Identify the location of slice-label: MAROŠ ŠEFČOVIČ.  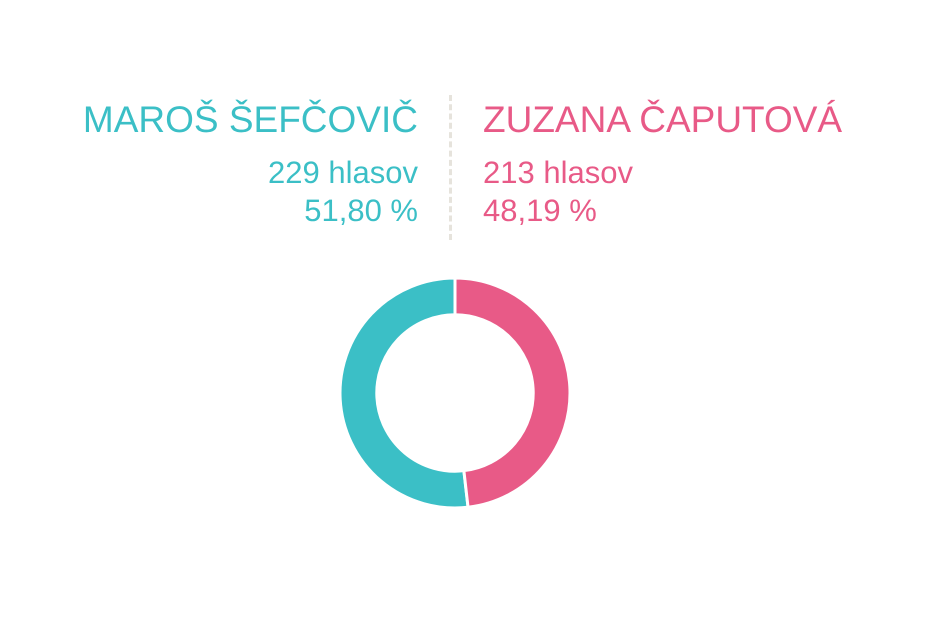
(250, 120).